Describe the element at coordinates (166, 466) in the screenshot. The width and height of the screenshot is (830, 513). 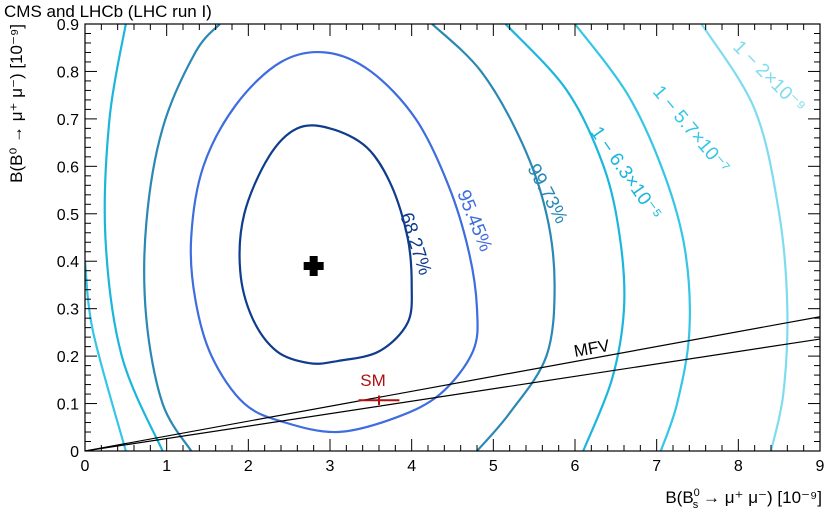
I see `x-tick-label: 1` at that location.